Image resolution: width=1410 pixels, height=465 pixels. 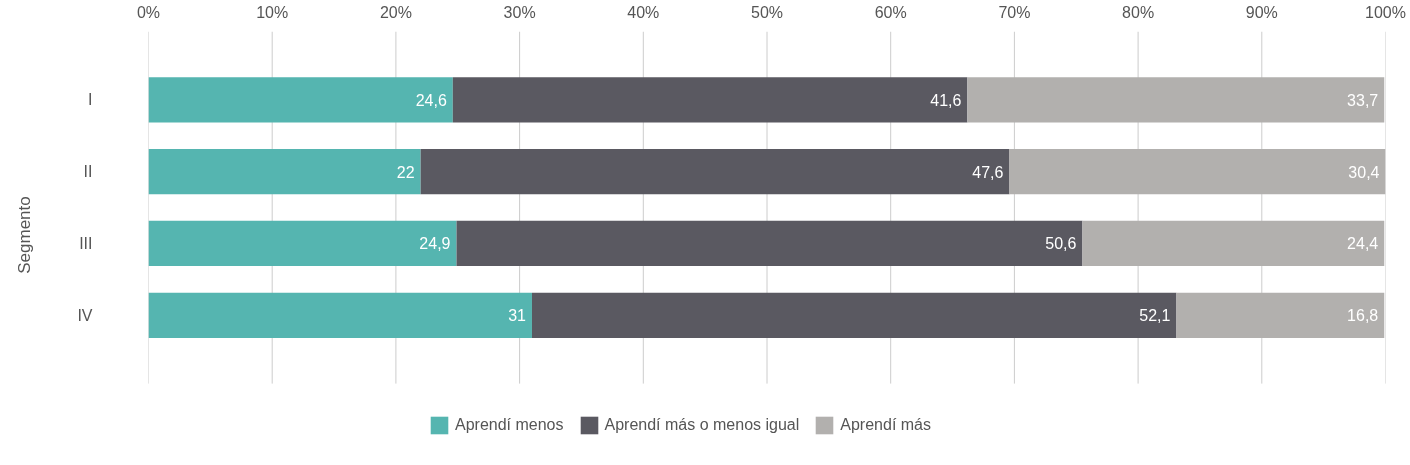 I want to click on data-label: 24,4, so click(x=1363, y=244).